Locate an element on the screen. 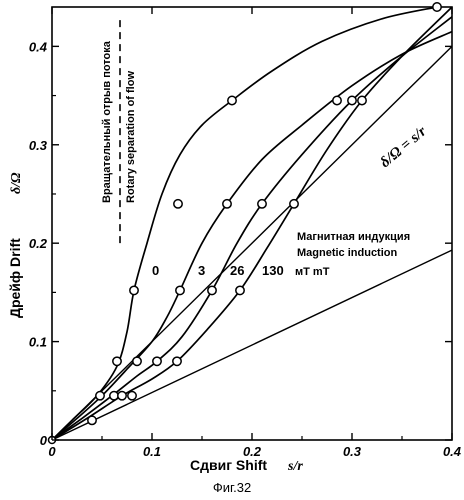  identity-line-label: δ/Ω = s/r is located at coordinates (403, 147).